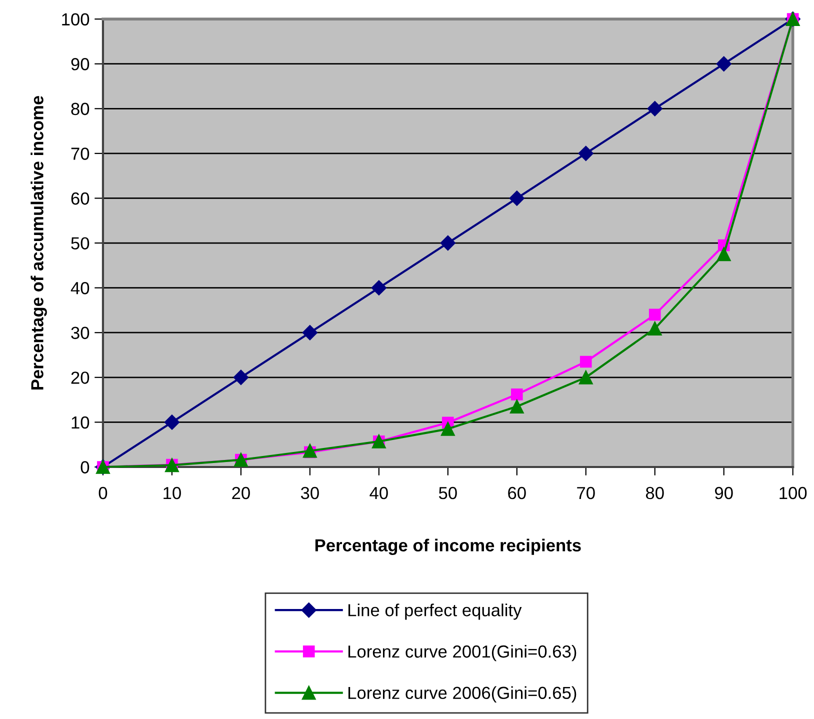  What do you see at coordinates (435, 612) in the screenshot?
I see `legend-label: Line of perfect equality` at bounding box center [435, 612].